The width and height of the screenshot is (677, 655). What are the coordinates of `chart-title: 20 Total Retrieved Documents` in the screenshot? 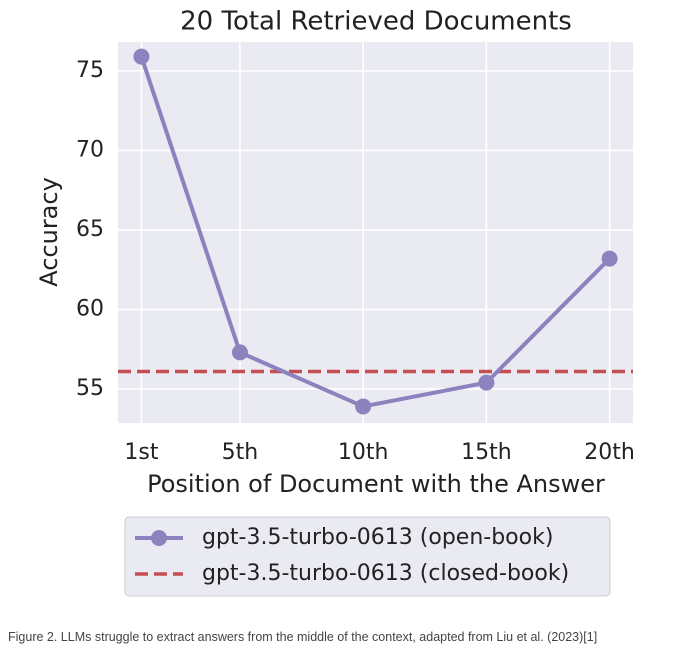 It's located at (376, 22).